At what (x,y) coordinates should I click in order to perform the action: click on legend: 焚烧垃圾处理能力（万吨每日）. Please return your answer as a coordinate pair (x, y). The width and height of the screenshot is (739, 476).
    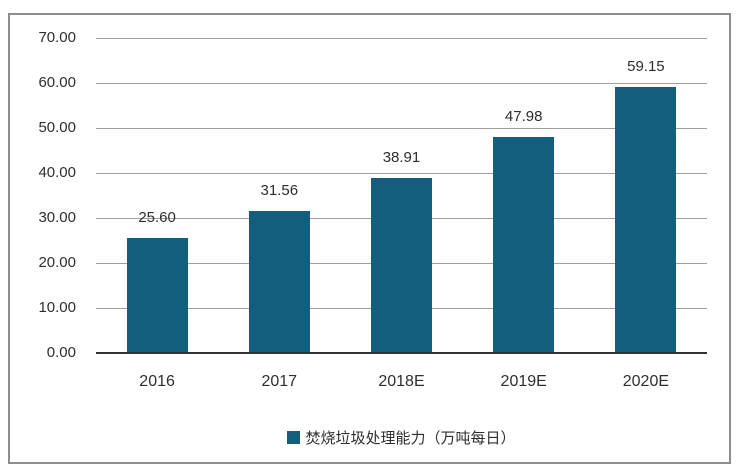
    Looking at the image, I should click on (401, 437).